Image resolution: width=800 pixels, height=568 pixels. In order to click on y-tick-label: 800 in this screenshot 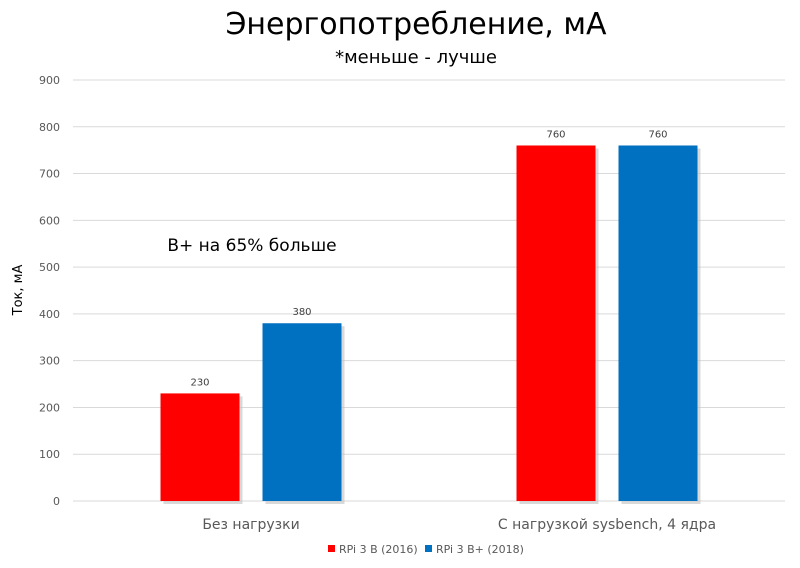, I will do `click(49, 127)`.